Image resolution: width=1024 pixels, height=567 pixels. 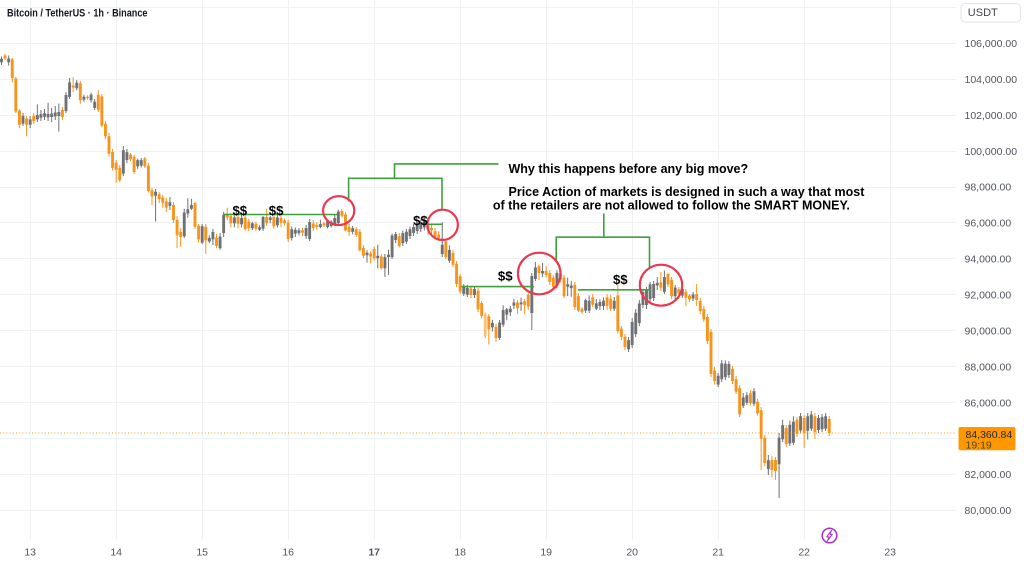 I want to click on svg-text: 23, so click(x=890, y=552).